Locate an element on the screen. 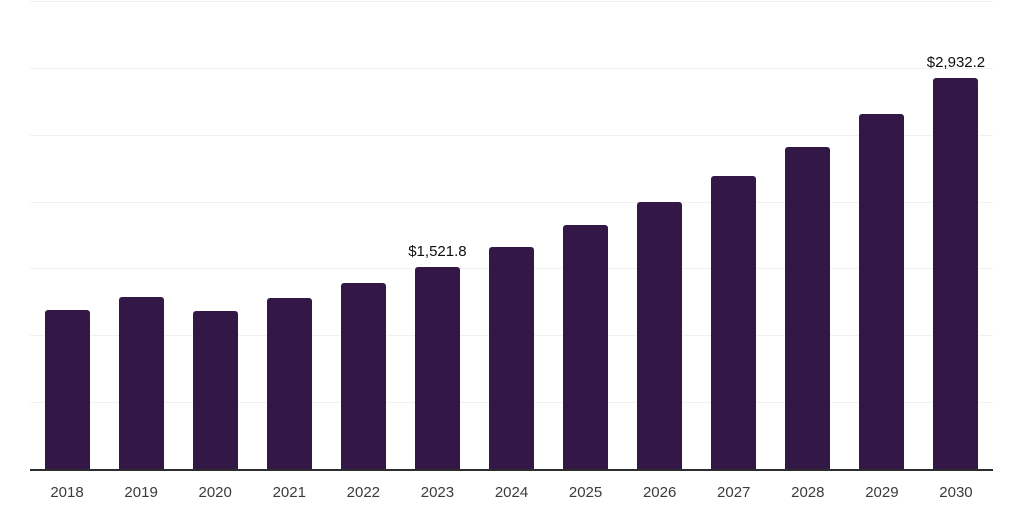 The width and height of the screenshot is (1024, 512). x-tick-label-2019: 2019 is located at coordinates (141, 492).